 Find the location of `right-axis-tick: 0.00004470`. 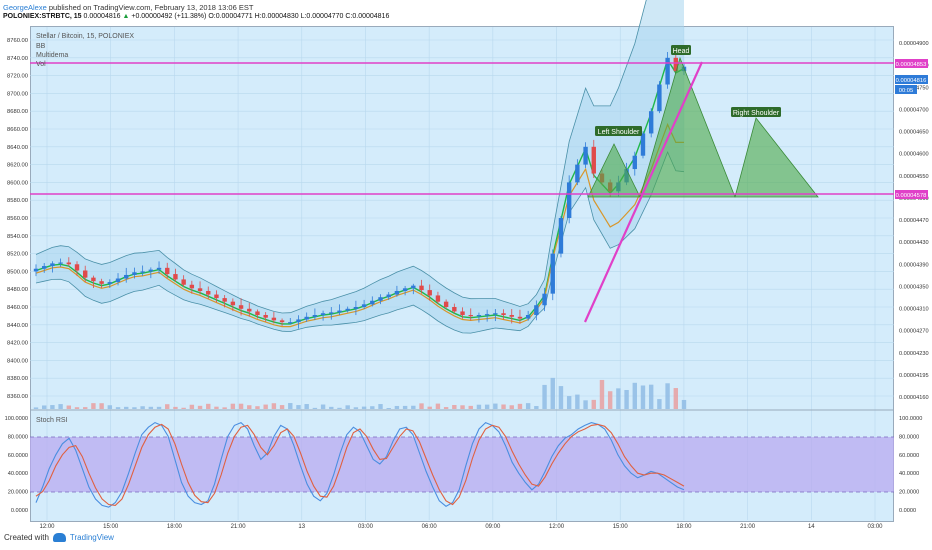

right-axis-tick: 0.00004470 is located at coordinates (914, 221).